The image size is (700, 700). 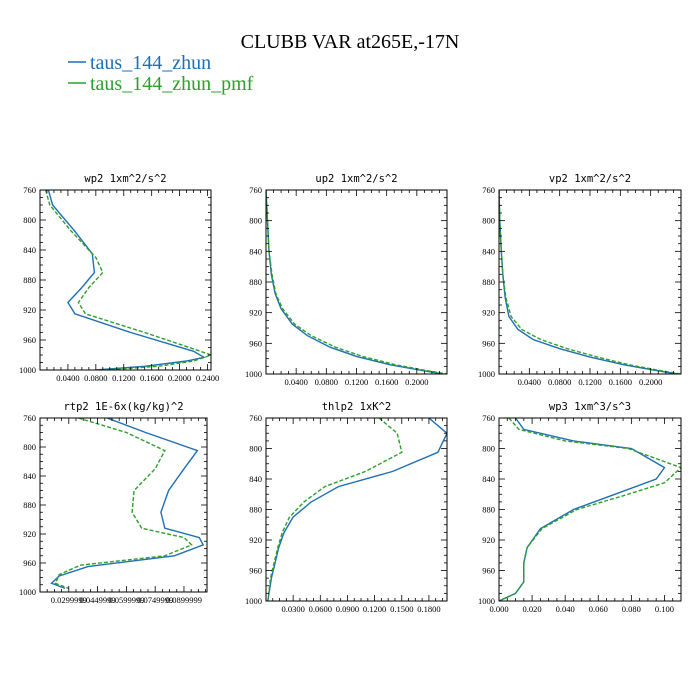 What do you see at coordinates (207, 378) in the screenshot?
I see `x-tick-label: 0.2400` at bounding box center [207, 378].